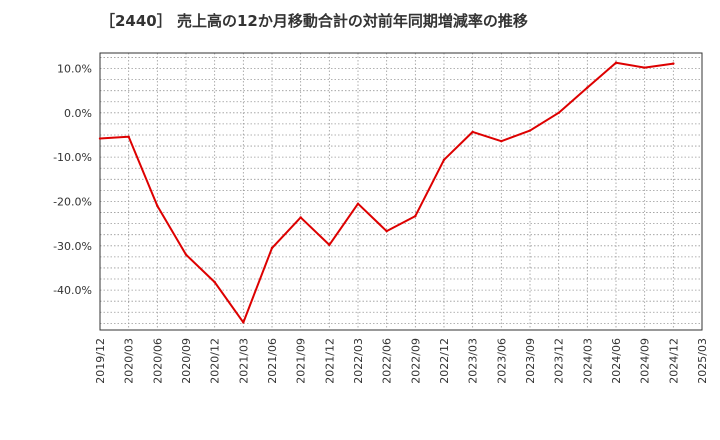 The image size is (720, 440). What do you see at coordinates (129, 361) in the screenshot?
I see `x-tick-label: 2020/03` at bounding box center [129, 361].